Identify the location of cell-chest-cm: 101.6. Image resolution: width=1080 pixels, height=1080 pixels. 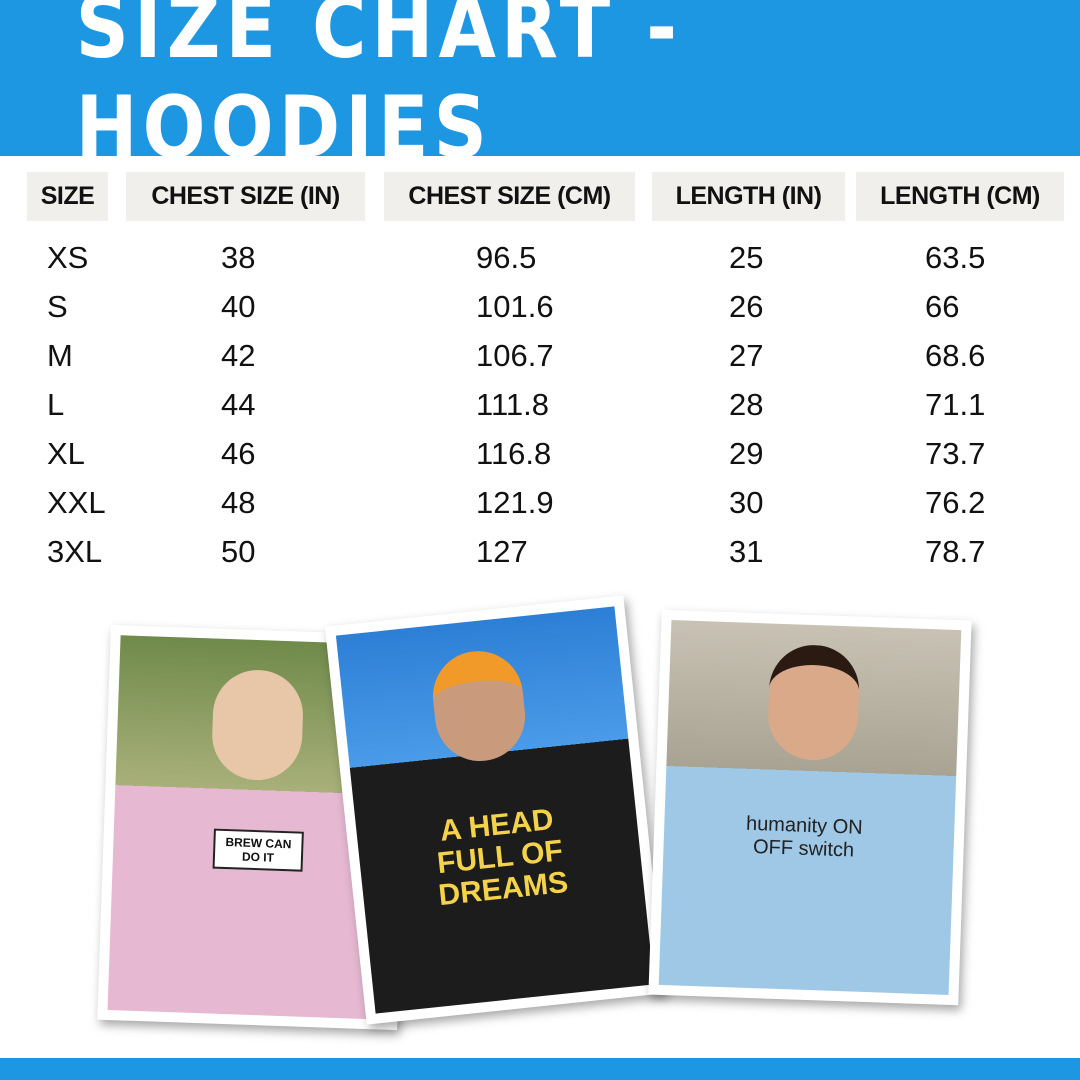
(515, 306).